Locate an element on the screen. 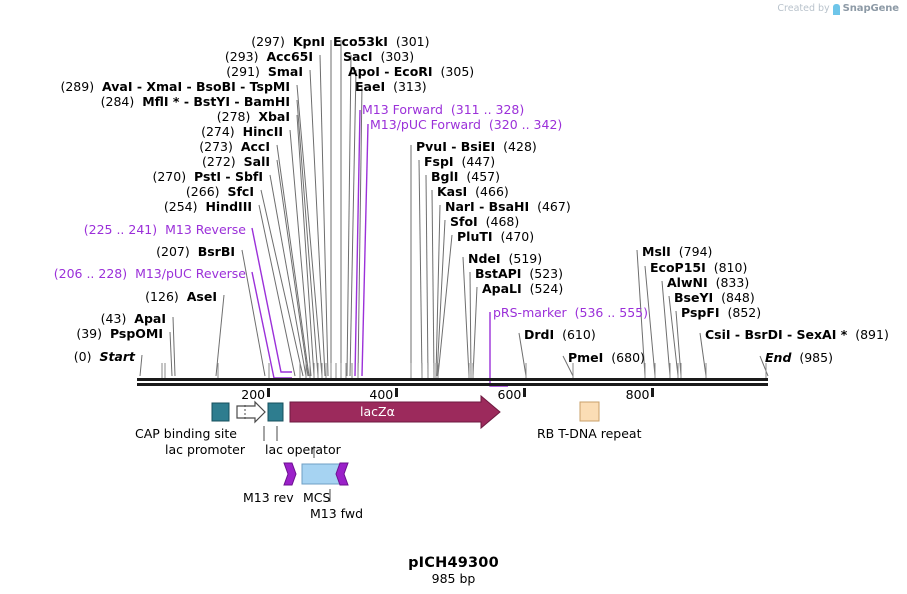 This screenshot has height=594, width=907. site-label-apoi: ApoI - EcoRI (305) is located at coordinates (411, 72).